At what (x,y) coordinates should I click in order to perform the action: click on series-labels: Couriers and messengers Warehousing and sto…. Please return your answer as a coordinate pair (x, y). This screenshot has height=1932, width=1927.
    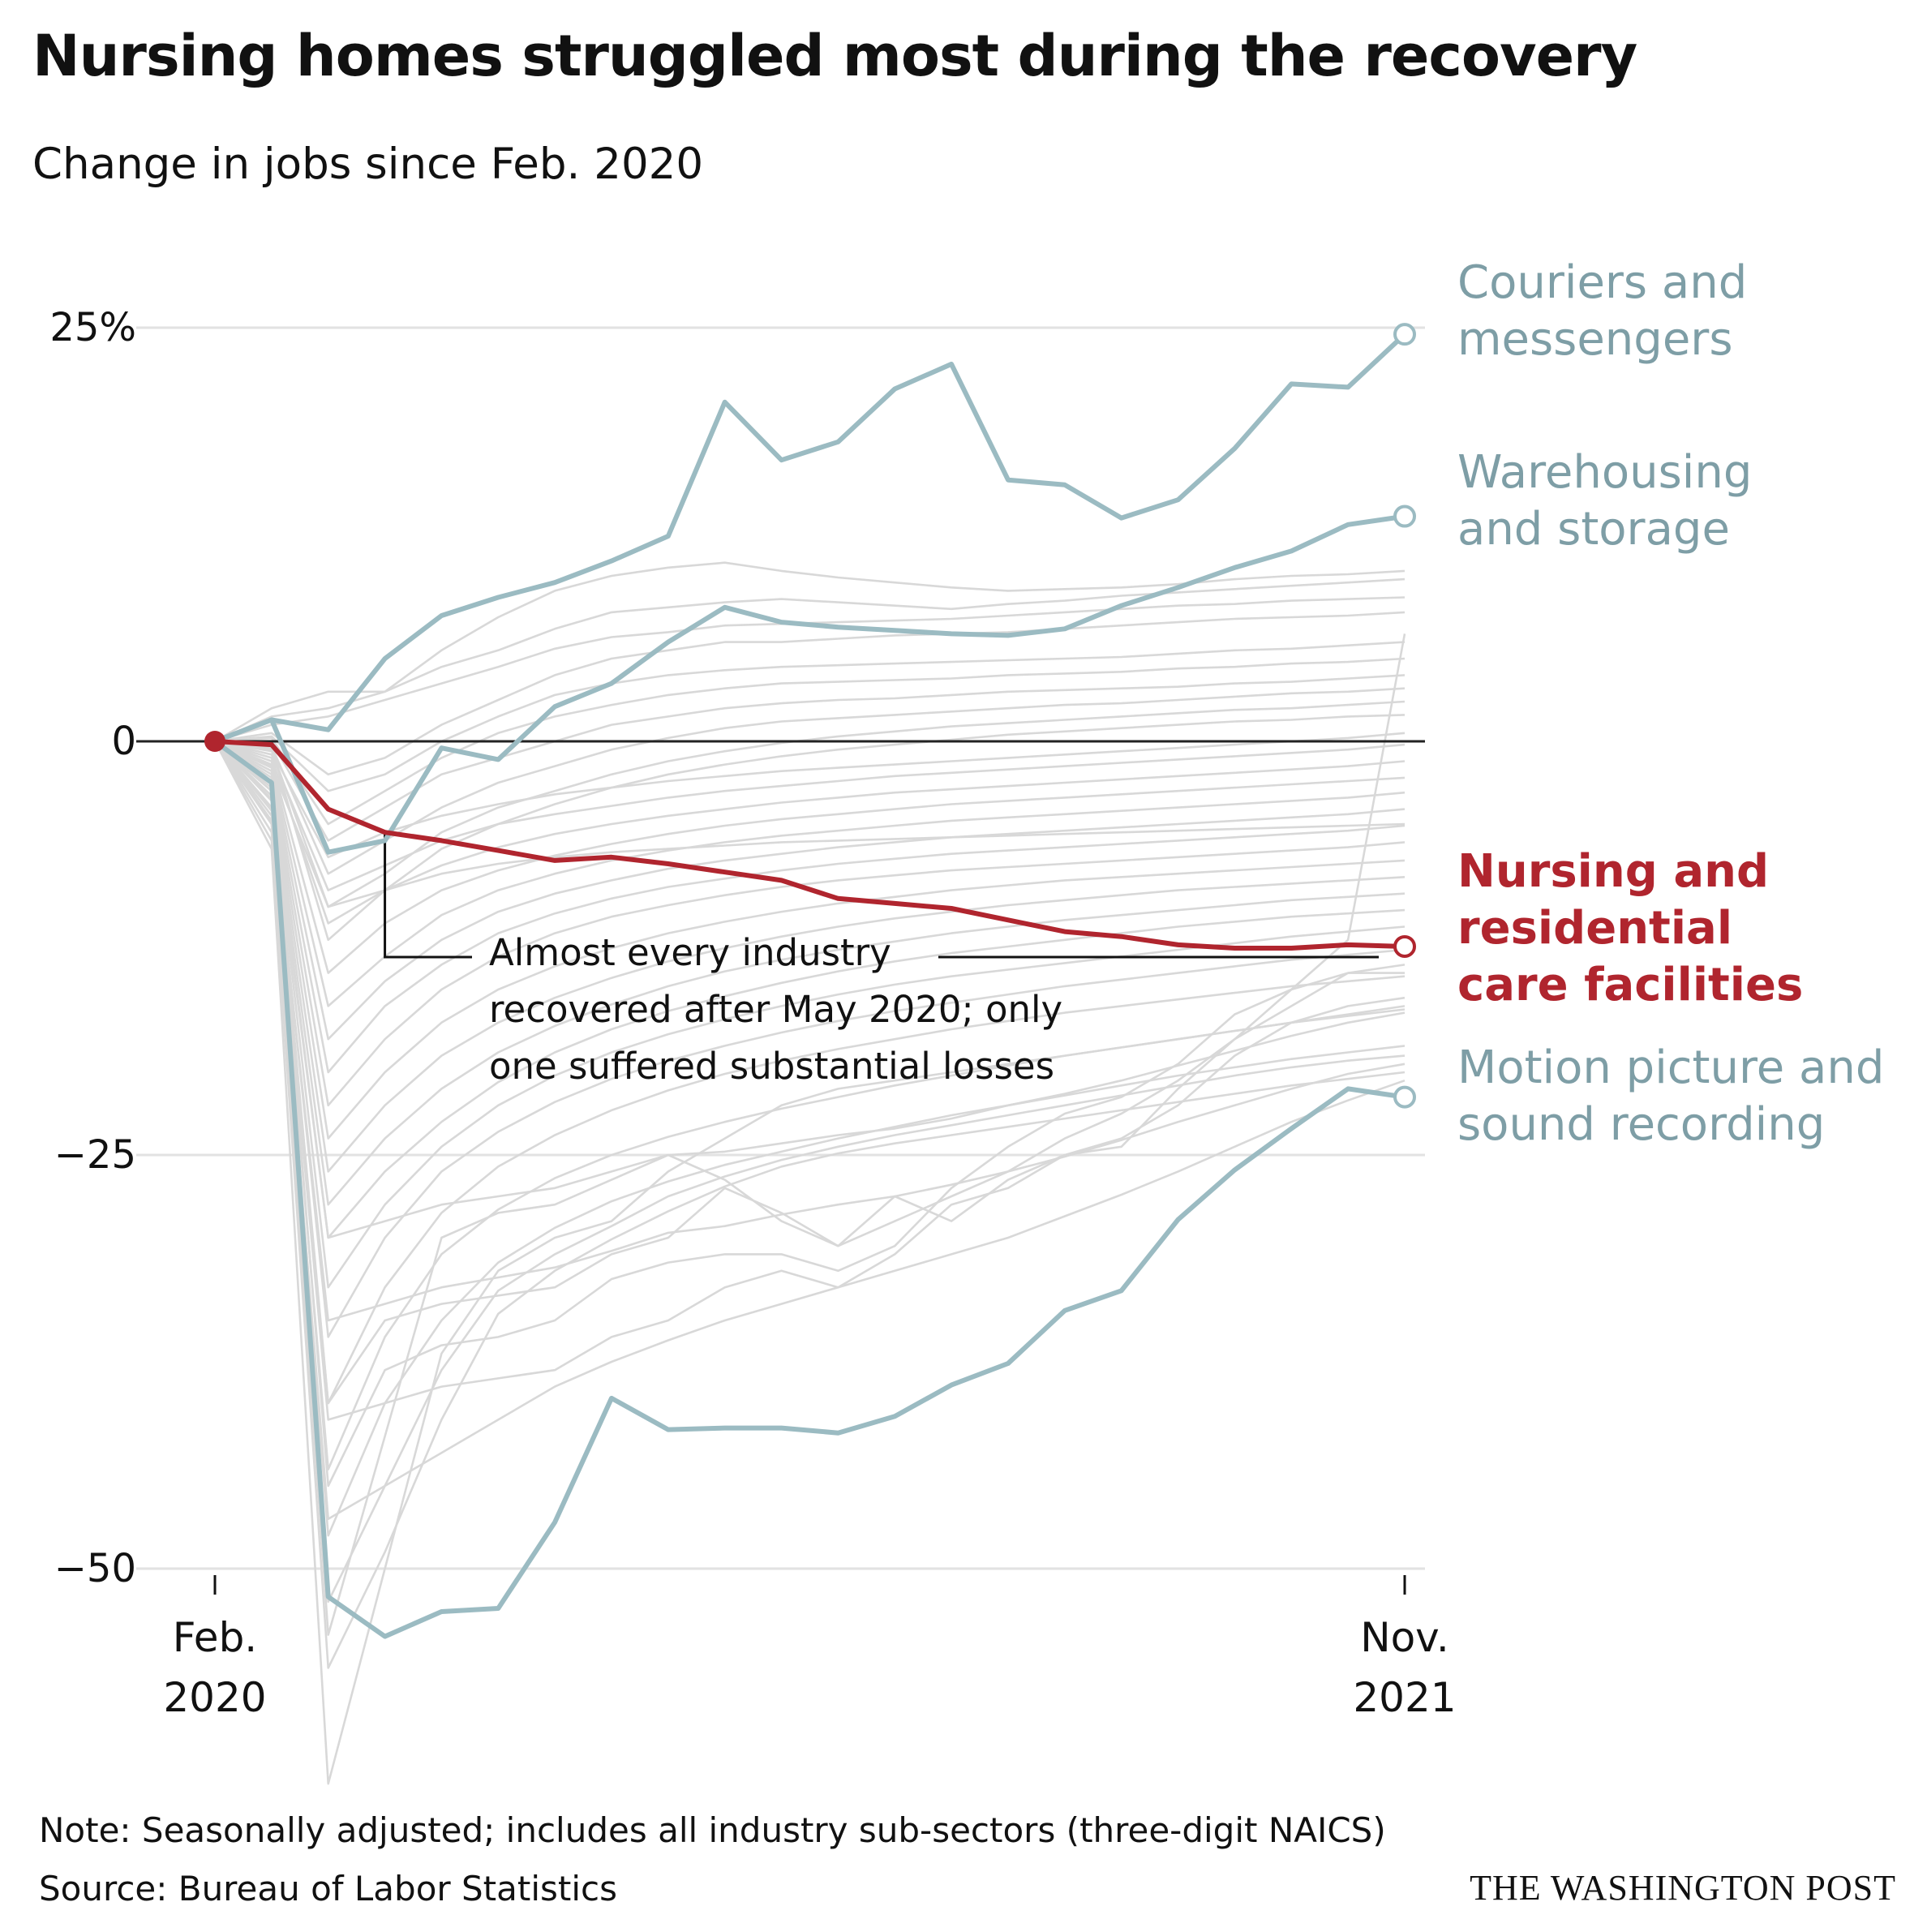
    Looking at the image, I should click on (1670, 703).